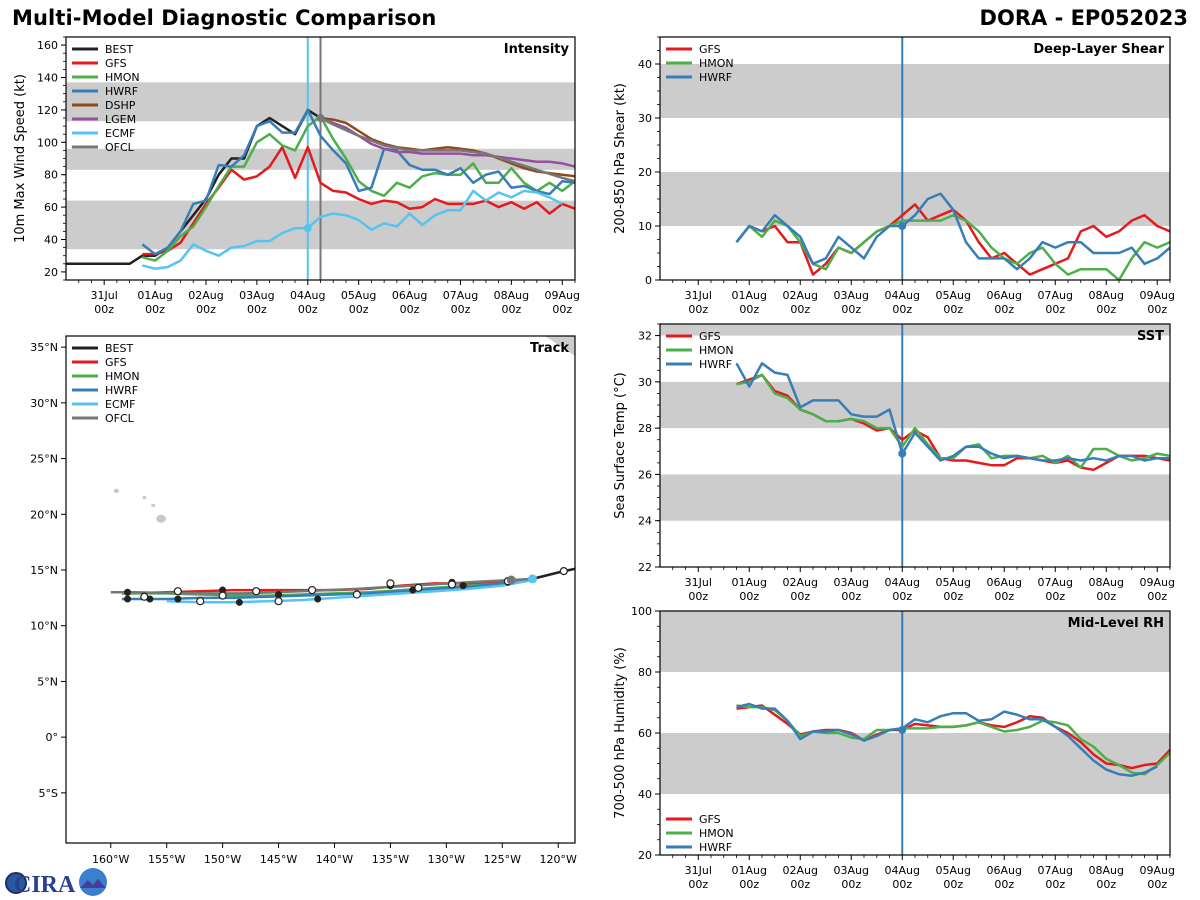 Image resolution: width=1200 pixels, height=900 pixels. What do you see at coordinates (16, 883) in the screenshot?
I see `globe-icon` at bounding box center [16, 883].